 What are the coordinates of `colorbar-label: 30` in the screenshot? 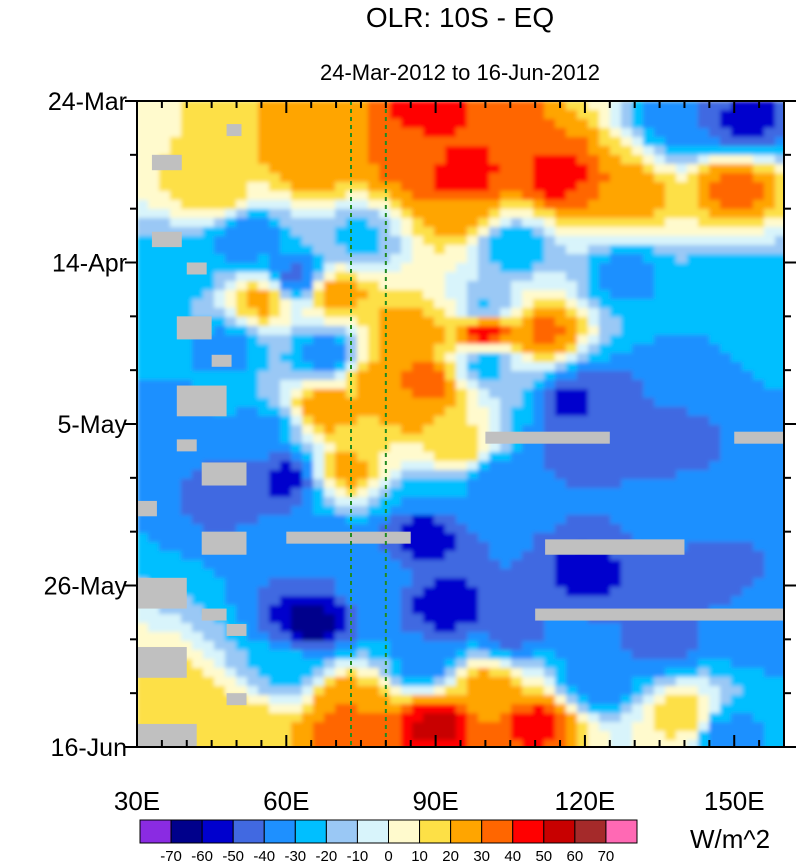 It's located at (481, 855).